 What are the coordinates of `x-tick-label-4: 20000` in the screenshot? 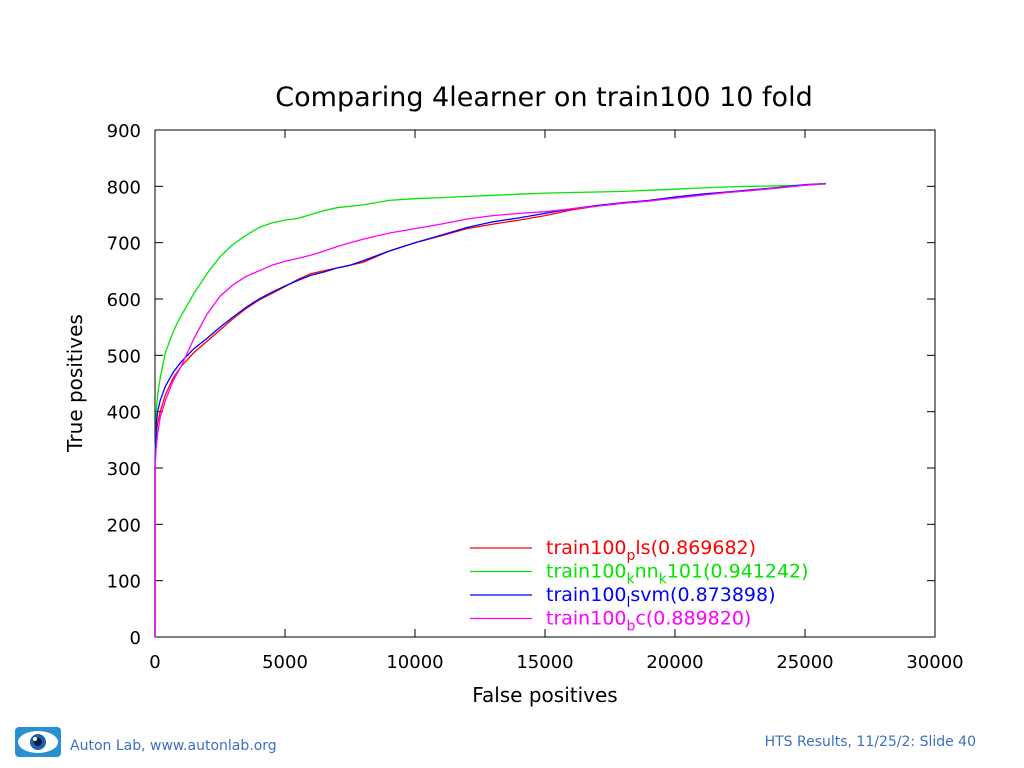 It's located at (674, 662).